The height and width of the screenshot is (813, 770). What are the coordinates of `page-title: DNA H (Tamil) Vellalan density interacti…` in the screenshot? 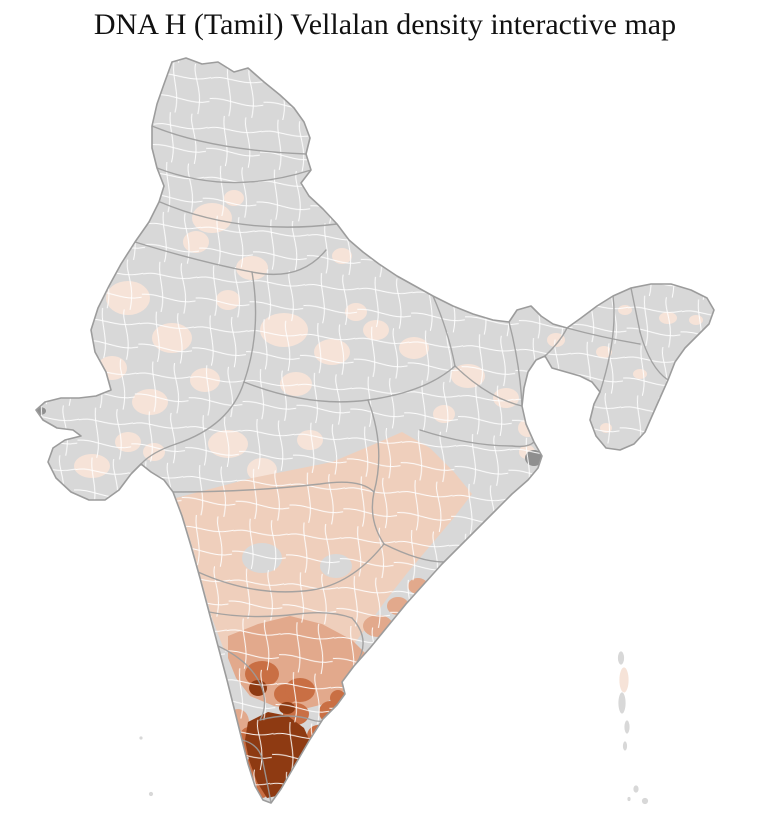 It's located at (385, 24).